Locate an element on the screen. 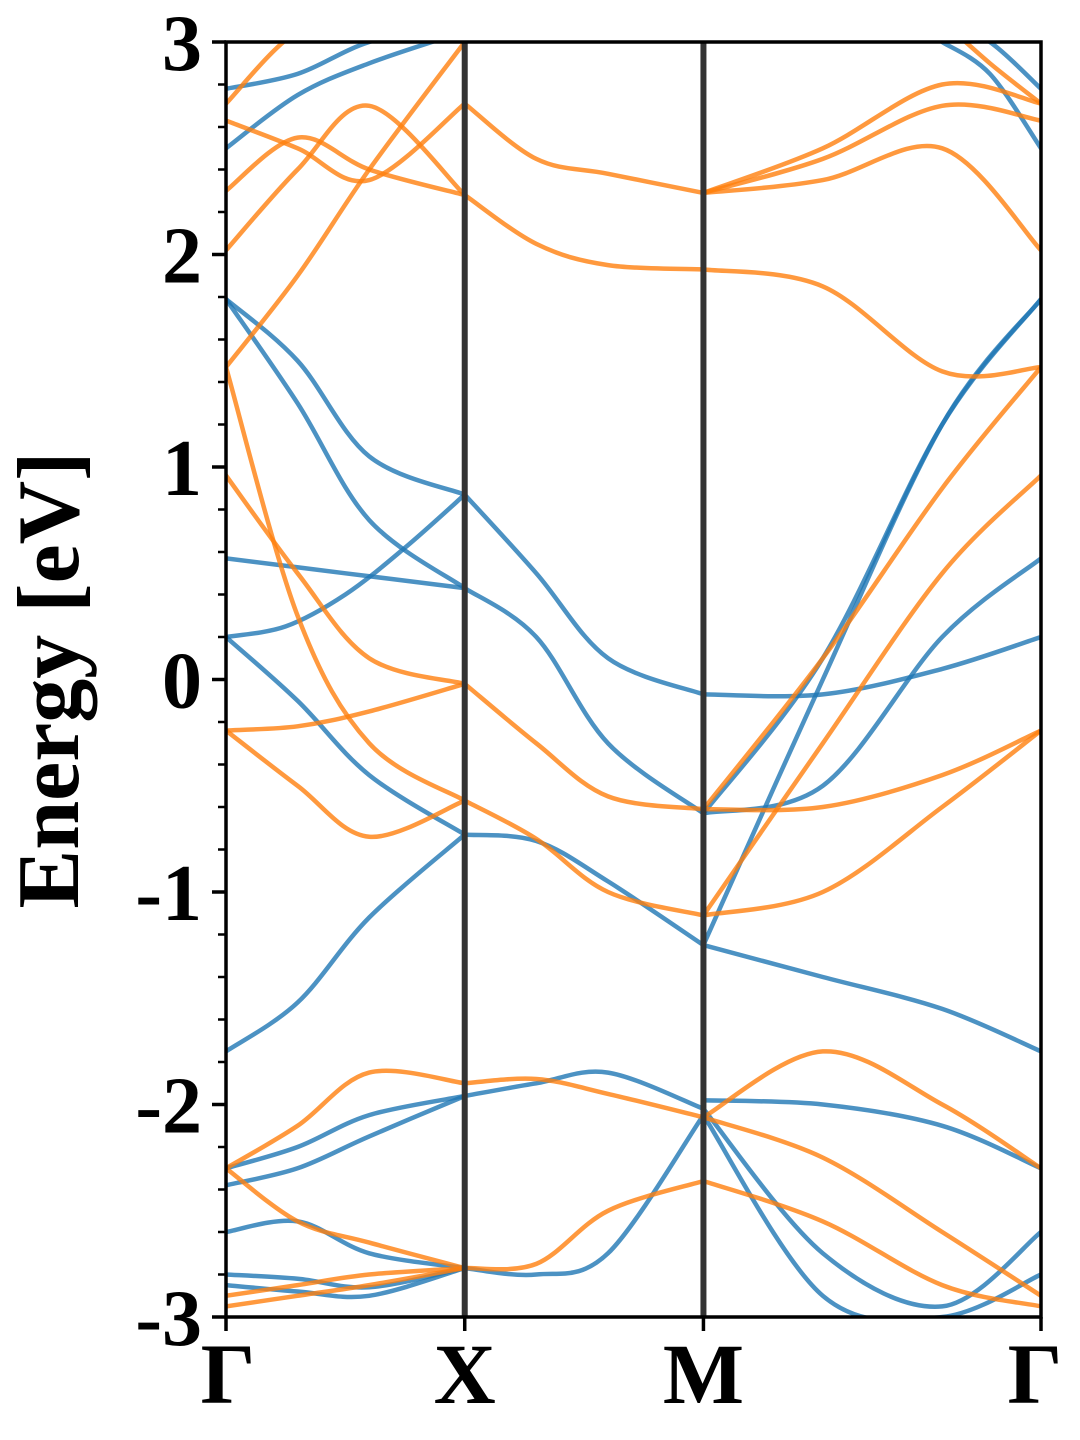  y-ticks-layer: -3 -2 -1 0 1 2 3 is located at coordinates (180, 681).